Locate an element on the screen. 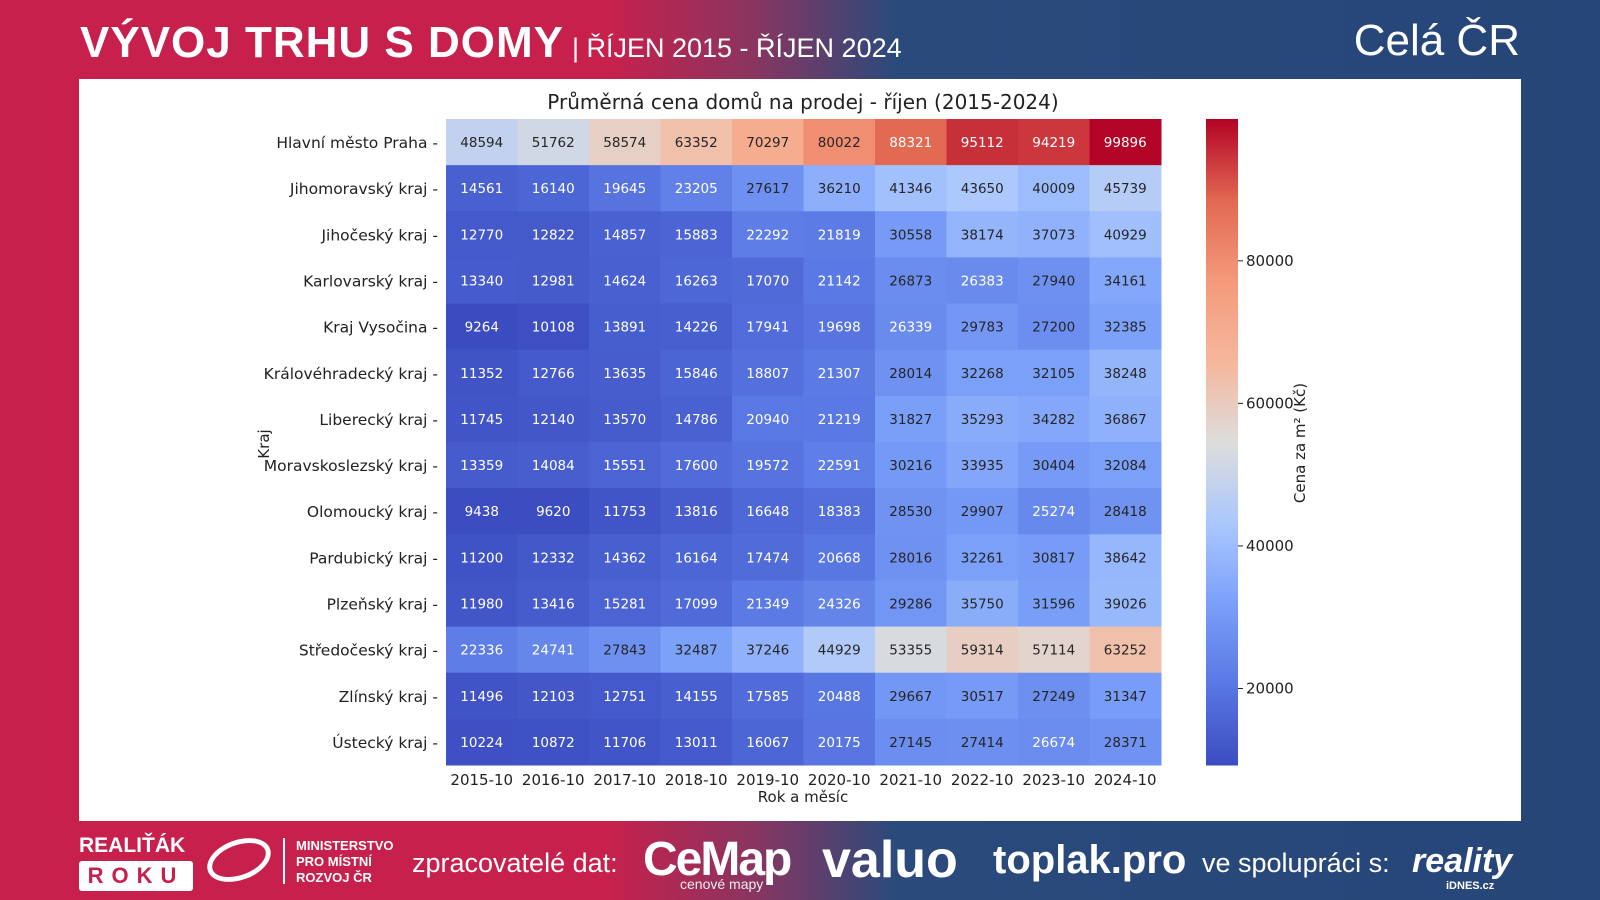 The width and height of the screenshot is (1600, 900). cell-label: 36867 is located at coordinates (1125, 420).